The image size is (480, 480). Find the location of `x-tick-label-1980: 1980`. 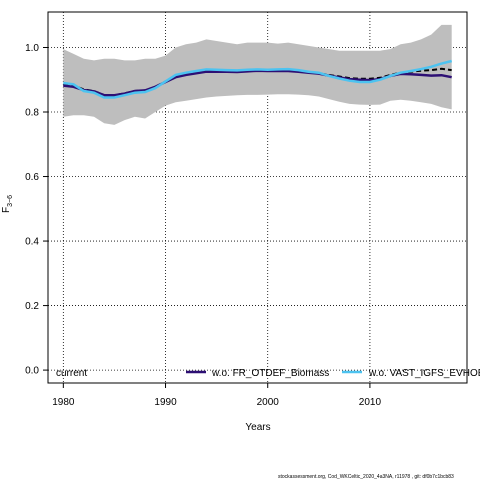

x-tick-label-1980: 1980 is located at coordinates (63, 402).